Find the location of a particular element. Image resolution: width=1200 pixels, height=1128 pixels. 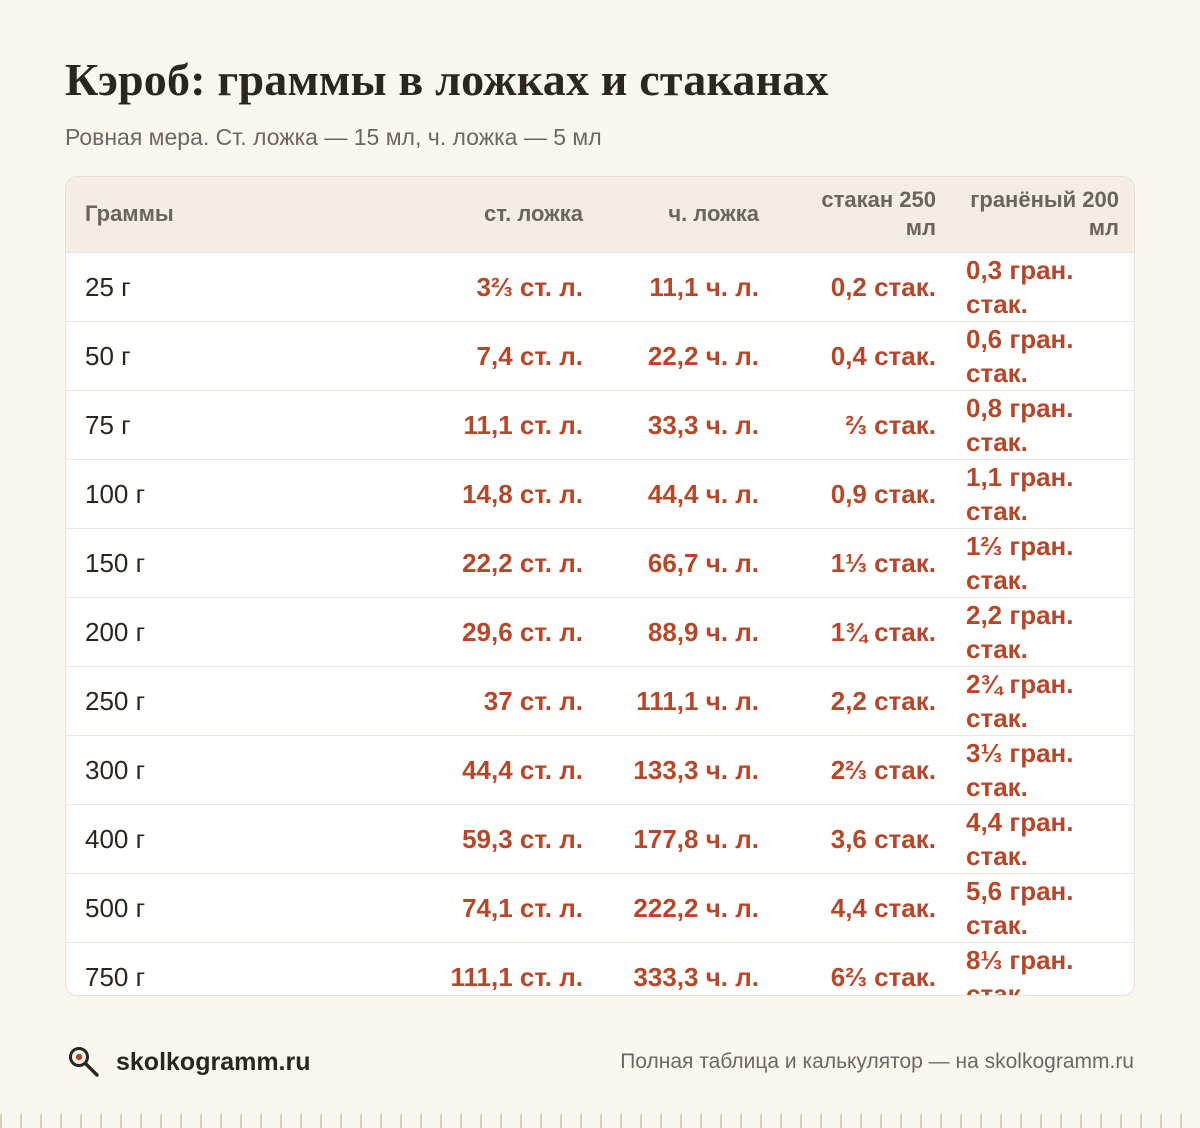

cell-teaspoon: 22,2 ч. л. is located at coordinates (691, 355).